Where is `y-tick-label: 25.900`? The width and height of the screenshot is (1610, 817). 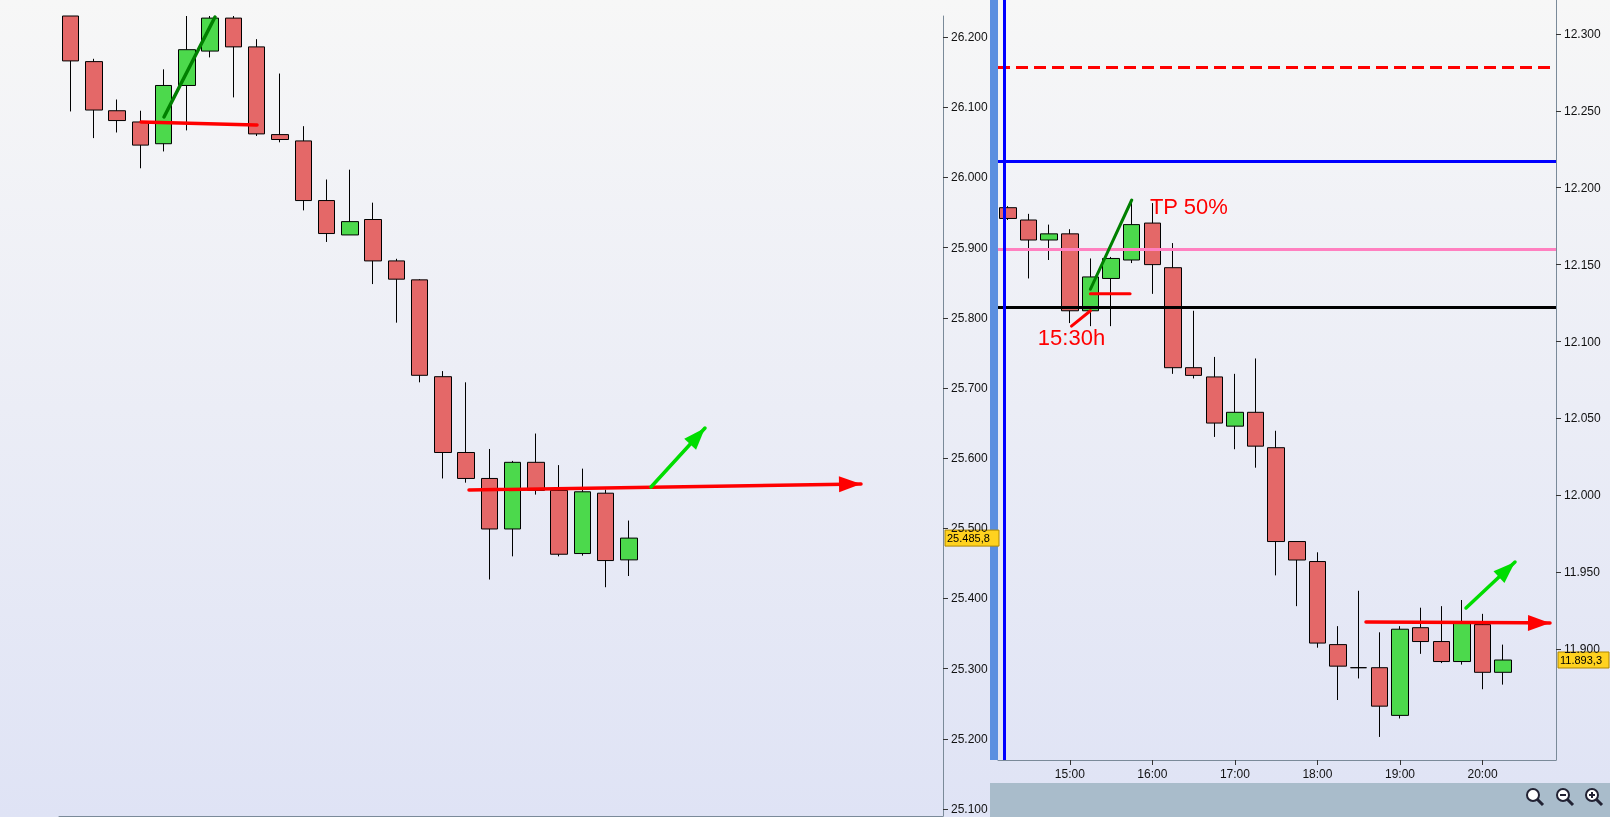
y-tick-label: 25.900 is located at coordinates (970, 247).